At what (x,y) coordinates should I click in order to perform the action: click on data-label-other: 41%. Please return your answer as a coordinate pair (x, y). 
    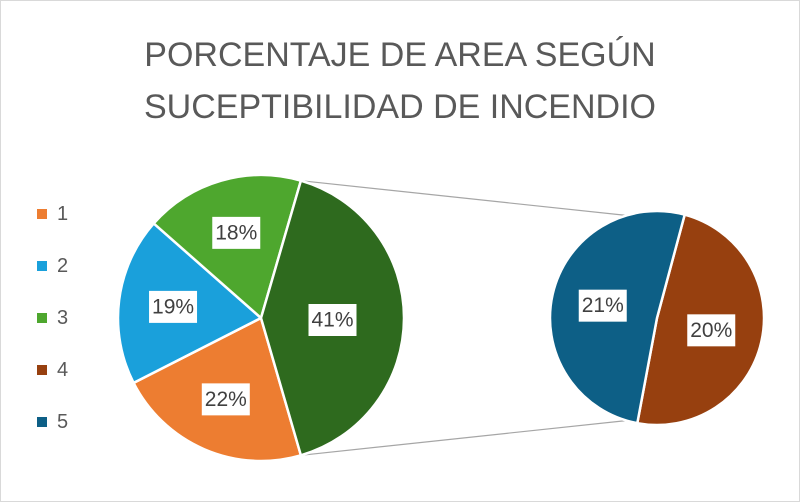
    Looking at the image, I should click on (332, 320).